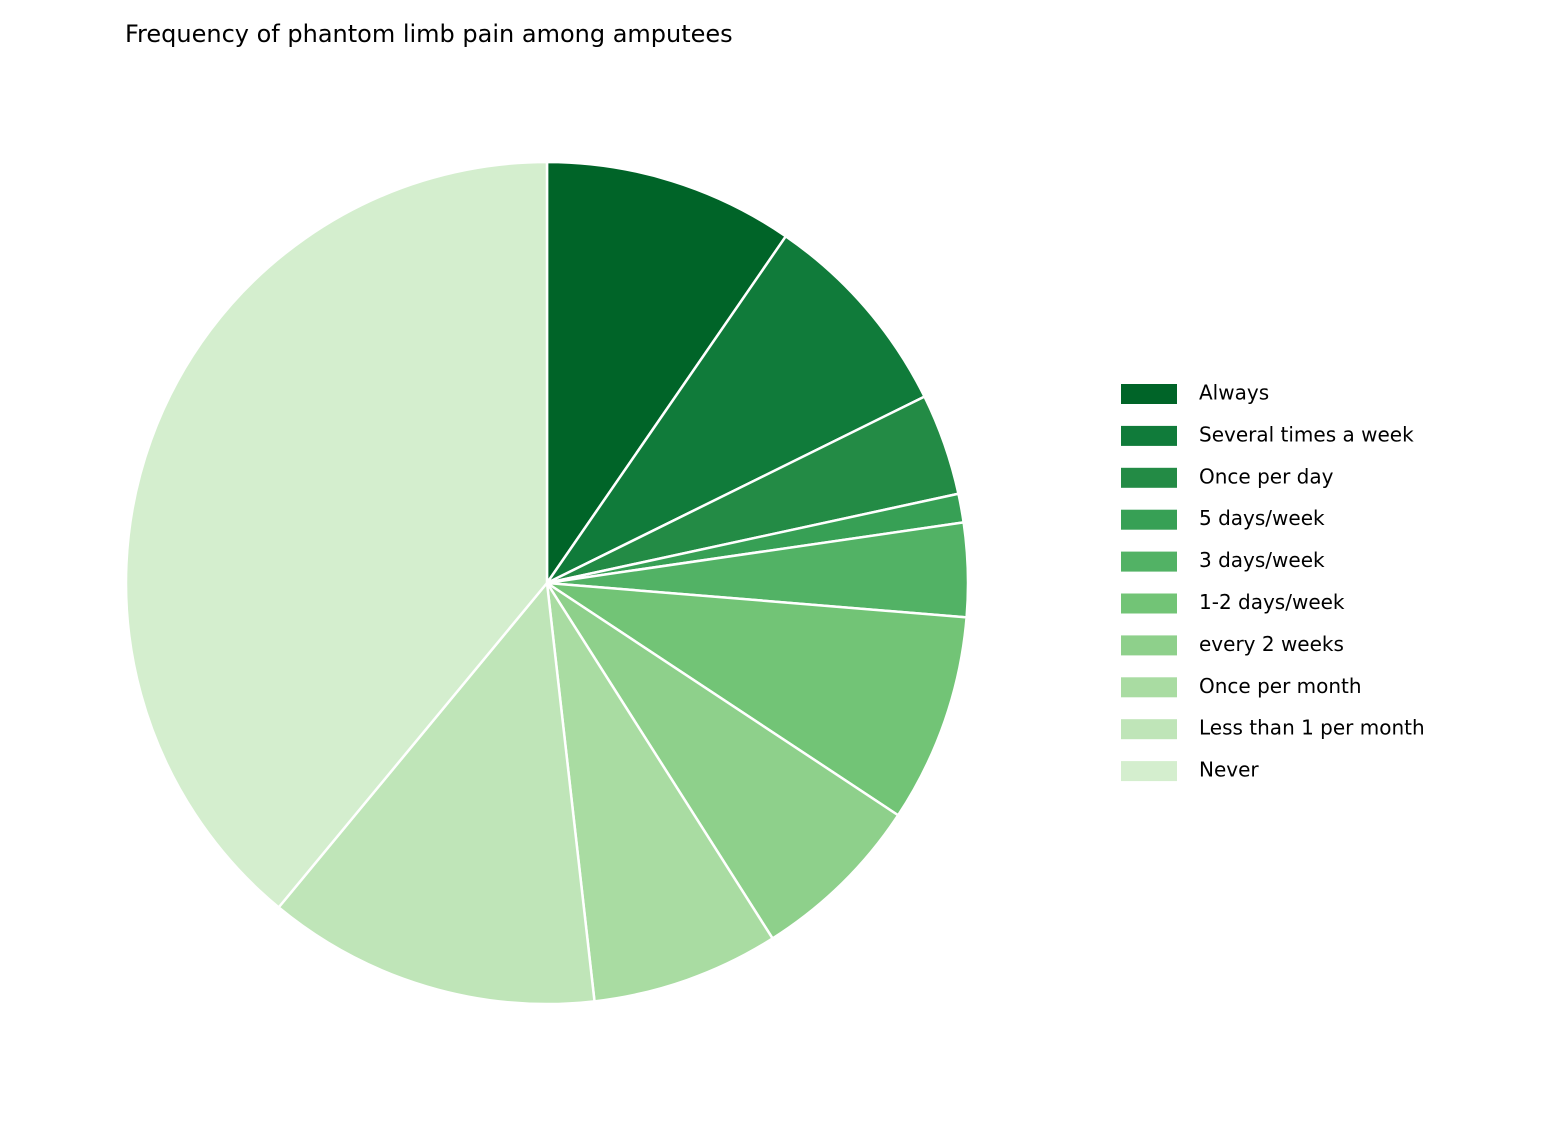 The height and width of the screenshot is (1132, 1543). I want to click on legend-label: Never, so click(1229, 770).